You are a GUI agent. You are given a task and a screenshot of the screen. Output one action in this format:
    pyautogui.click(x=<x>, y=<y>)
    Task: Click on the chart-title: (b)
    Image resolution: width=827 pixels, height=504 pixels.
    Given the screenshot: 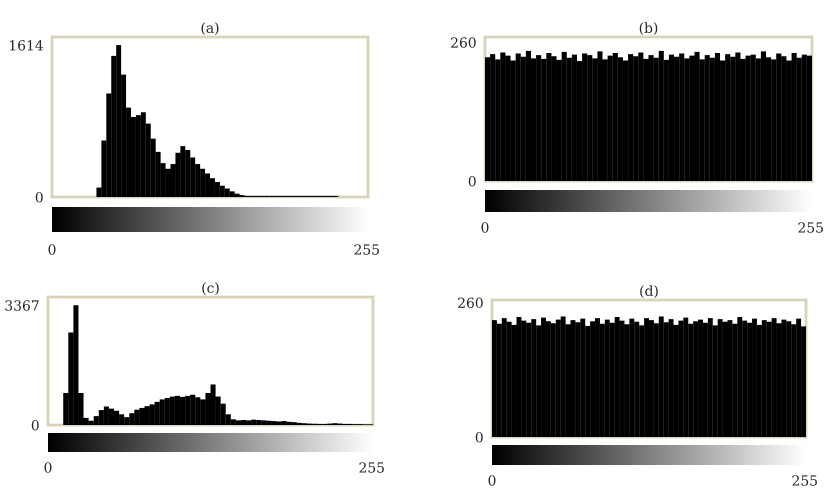 What is the action you would take?
    pyautogui.click(x=649, y=28)
    